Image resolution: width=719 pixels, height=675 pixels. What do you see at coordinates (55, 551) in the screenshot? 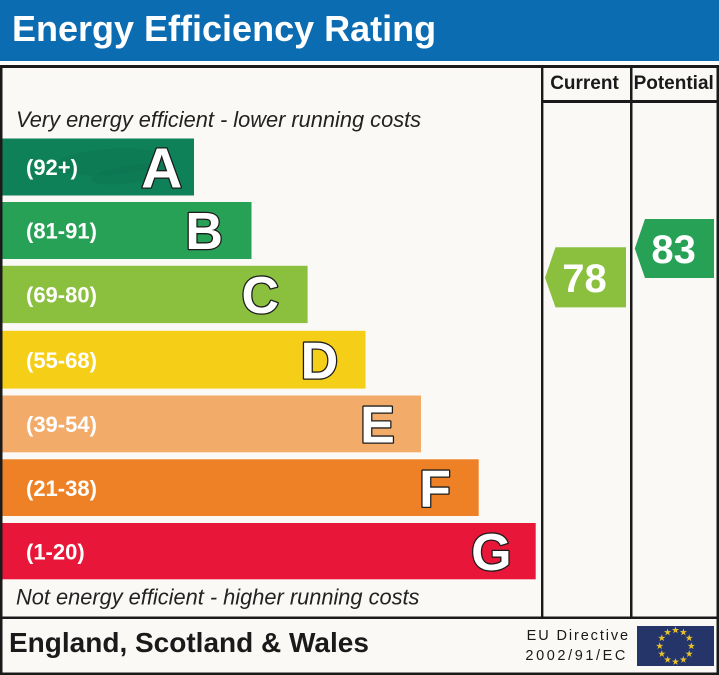
I see `svg-text: (1-20)` at bounding box center [55, 551].